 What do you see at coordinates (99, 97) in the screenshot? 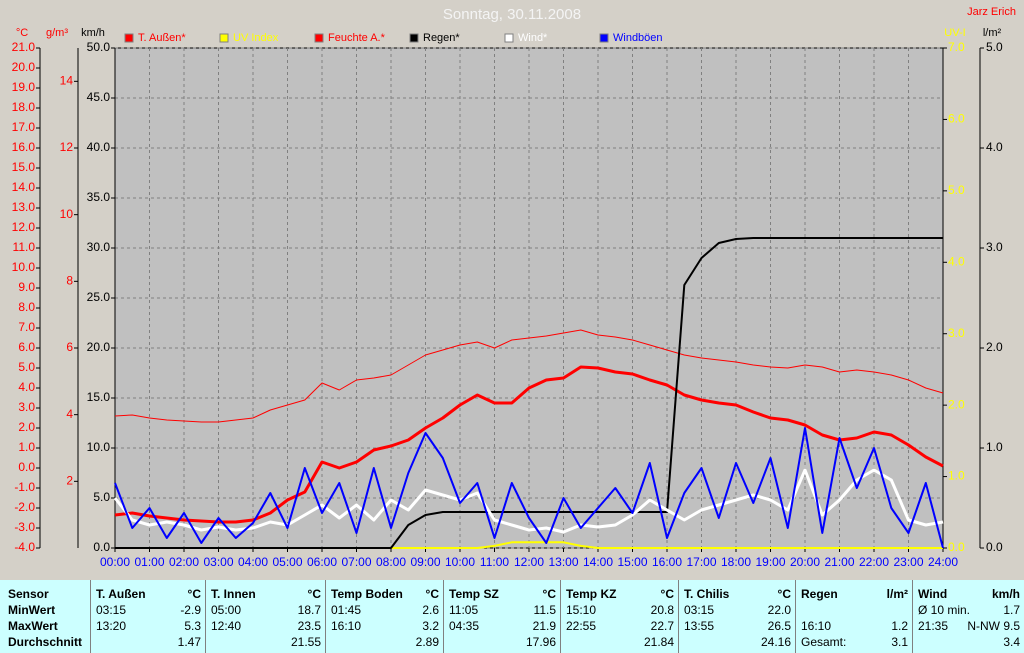
I see `y-tick-label: 45.0` at bounding box center [99, 97].